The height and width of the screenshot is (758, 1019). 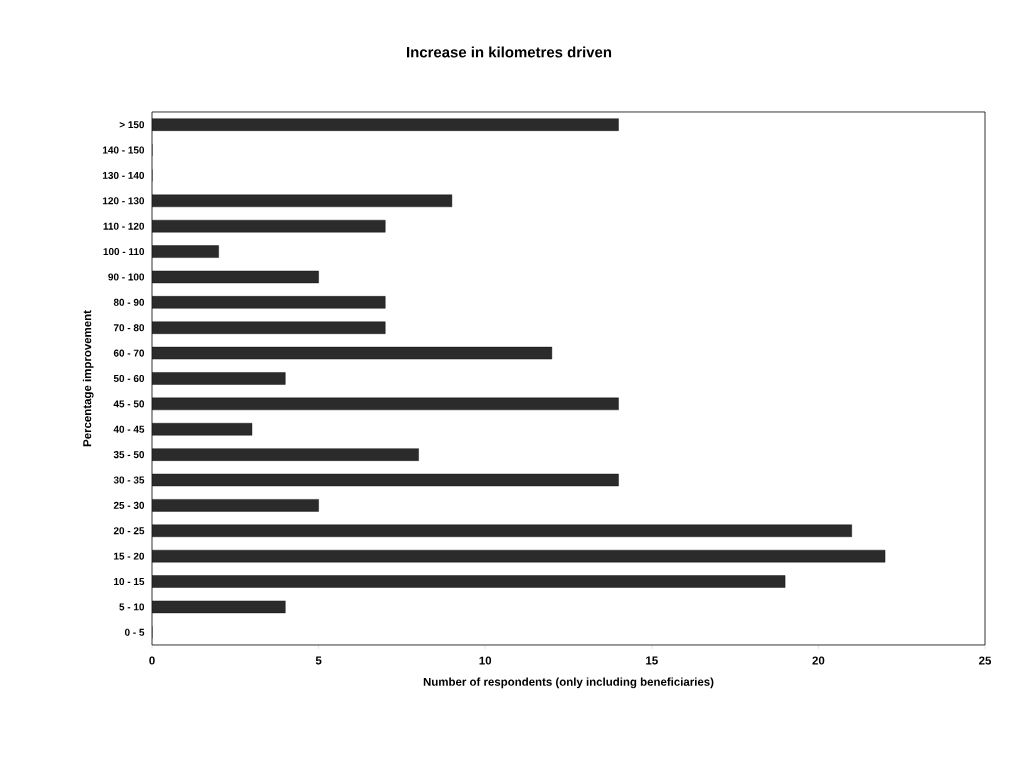 I want to click on y-tick-label: 40 - 45, so click(x=129, y=429).